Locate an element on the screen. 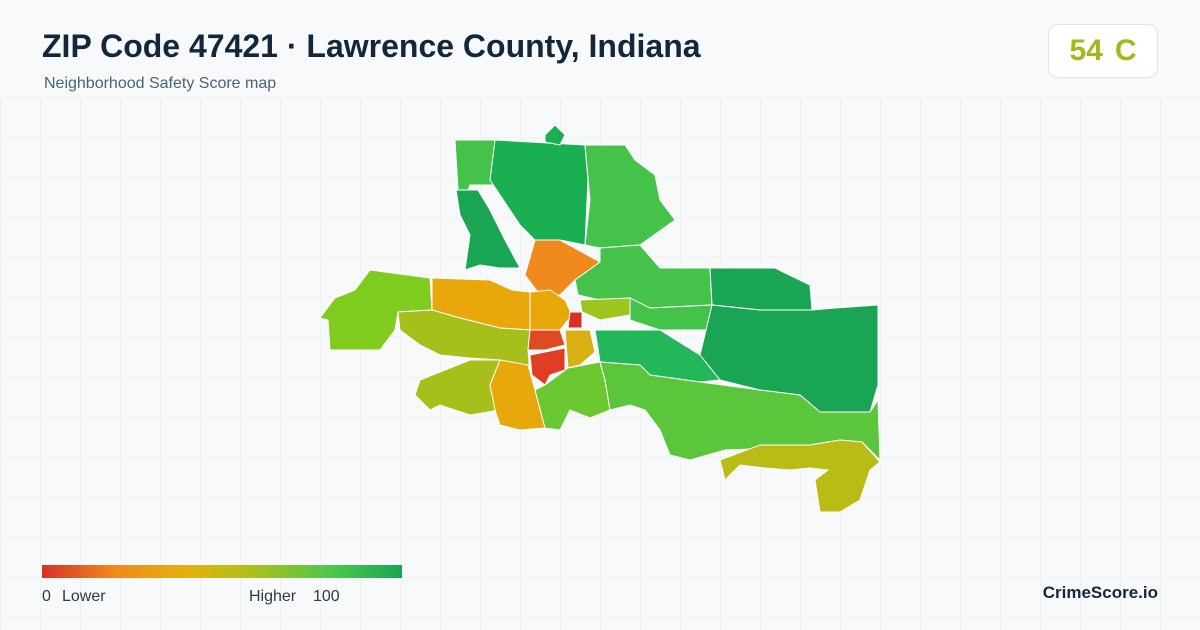 The image size is (1200, 630). score-grade: C is located at coordinates (1125, 50).